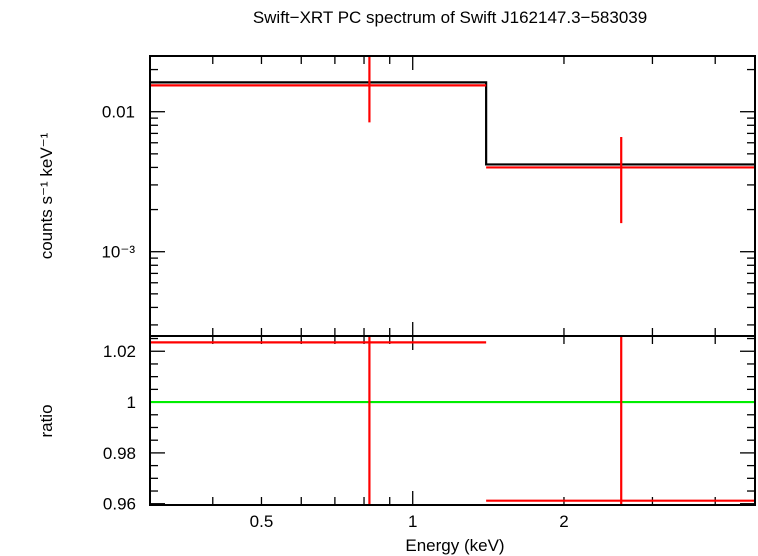 The width and height of the screenshot is (758, 556). I want to click on x-tick-labels: 0.5 1 2, so click(409, 521).